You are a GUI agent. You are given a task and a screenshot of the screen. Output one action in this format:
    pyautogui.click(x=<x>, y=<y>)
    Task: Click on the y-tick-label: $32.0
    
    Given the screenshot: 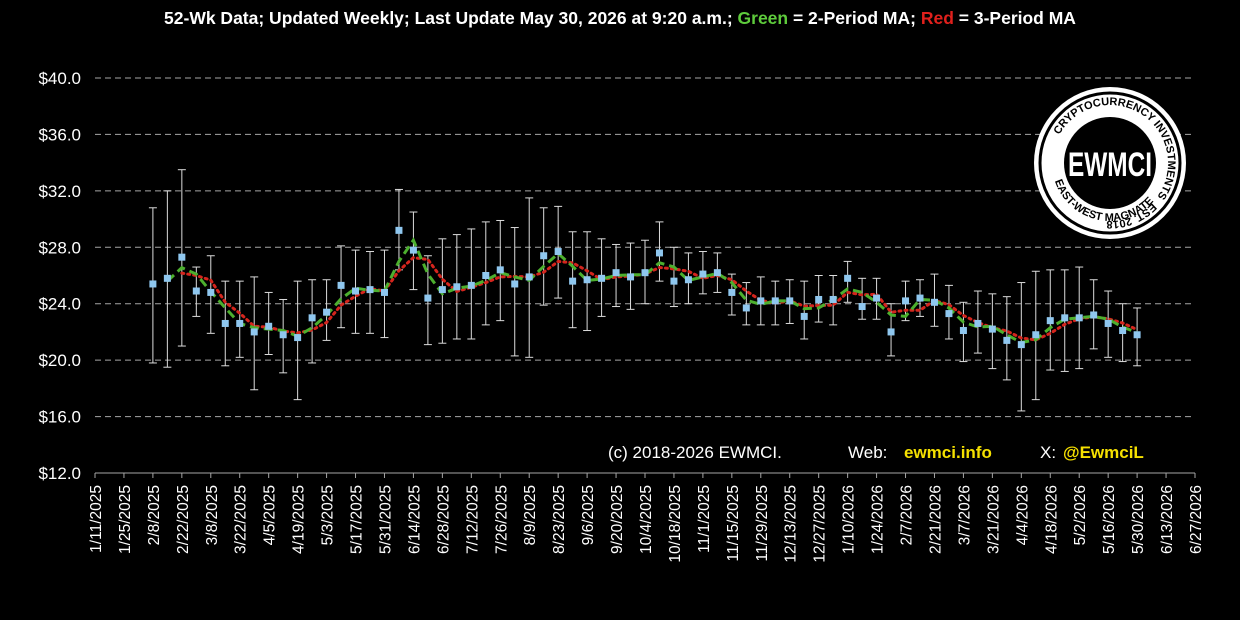 What is the action you would take?
    pyautogui.click(x=59, y=191)
    